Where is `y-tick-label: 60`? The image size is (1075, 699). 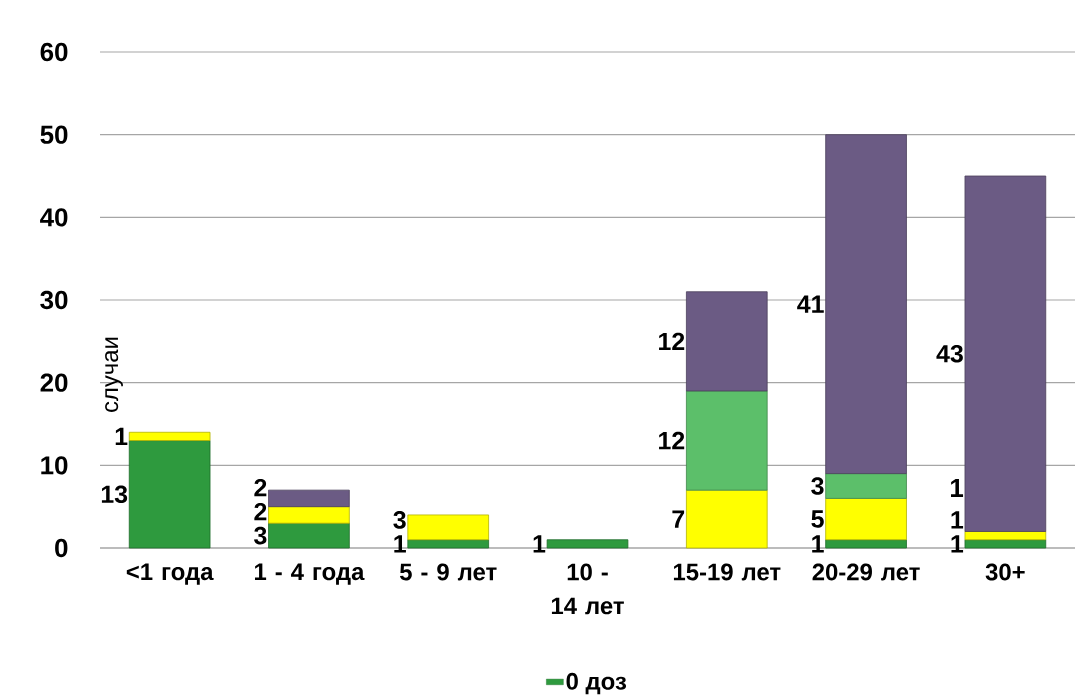 y-tick-label: 60 is located at coordinates (54, 52).